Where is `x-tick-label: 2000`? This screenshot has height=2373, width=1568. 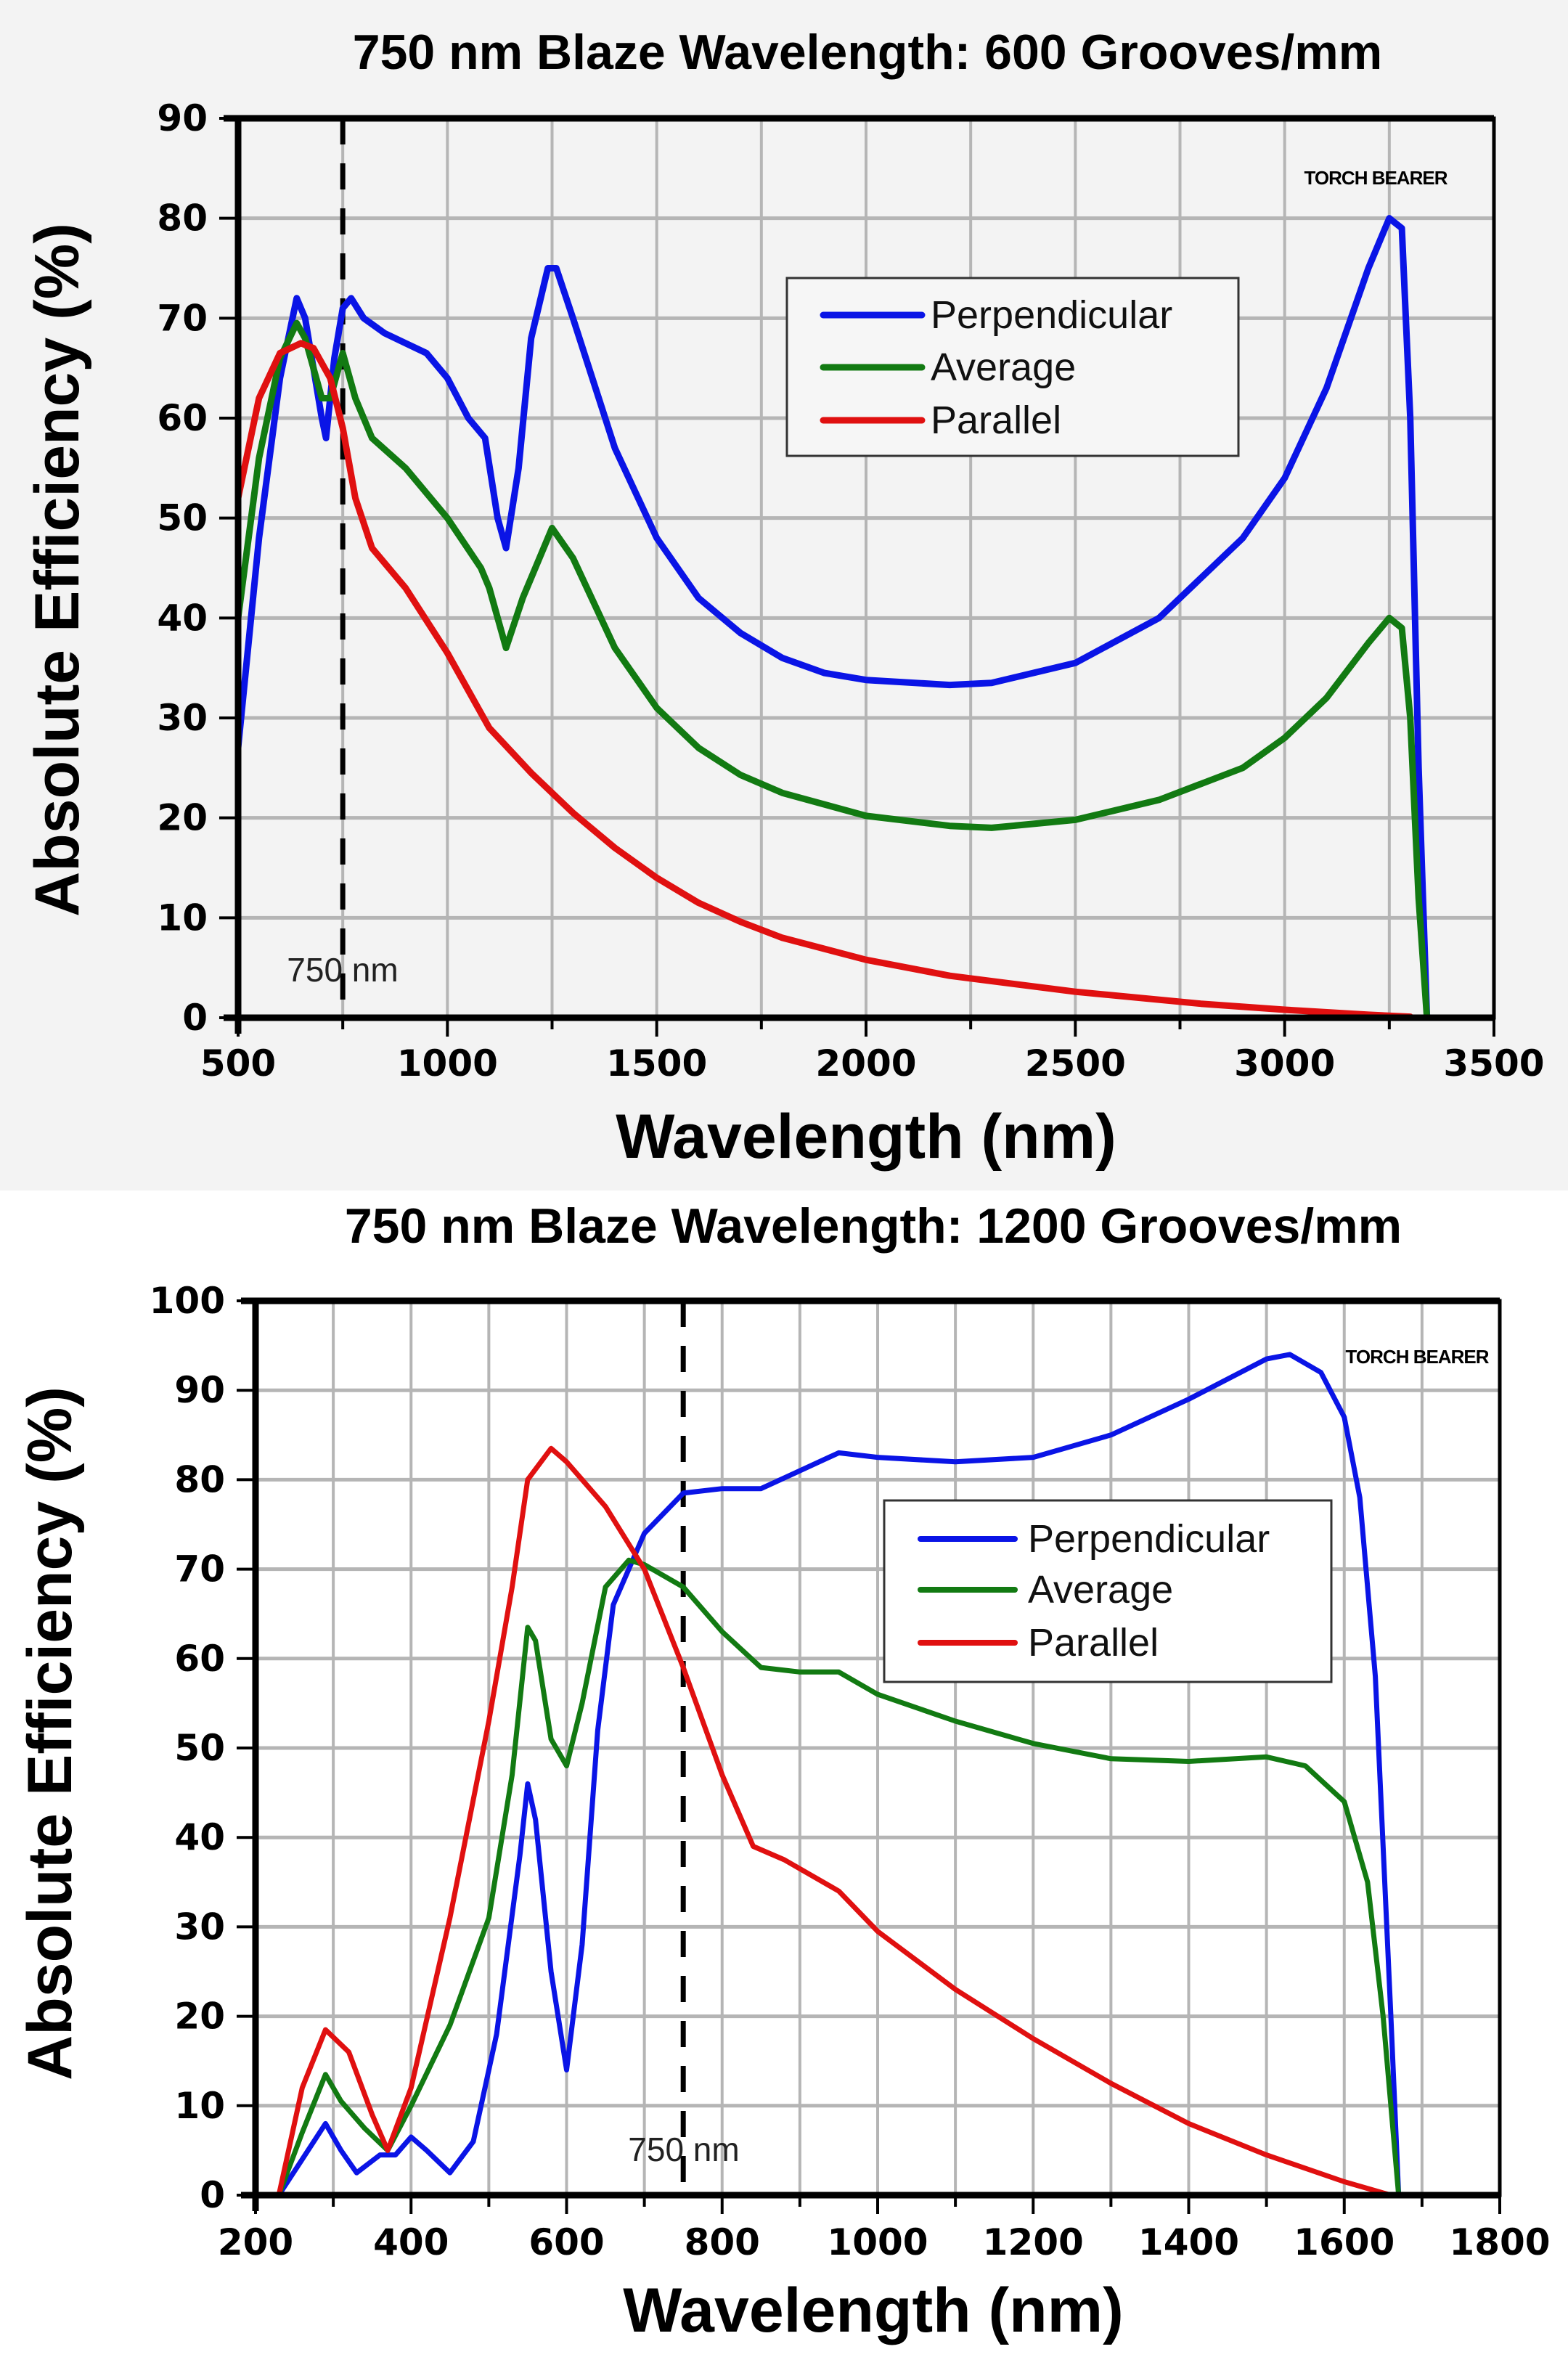 x-tick-label: 2000 is located at coordinates (865, 1063).